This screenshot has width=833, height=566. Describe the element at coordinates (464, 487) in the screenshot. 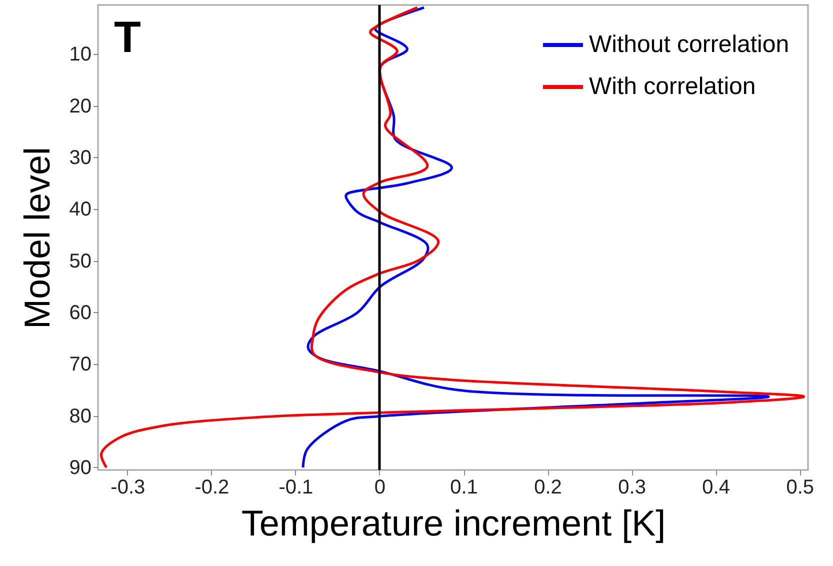

I see `x-tick-label: 0.1` at that location.